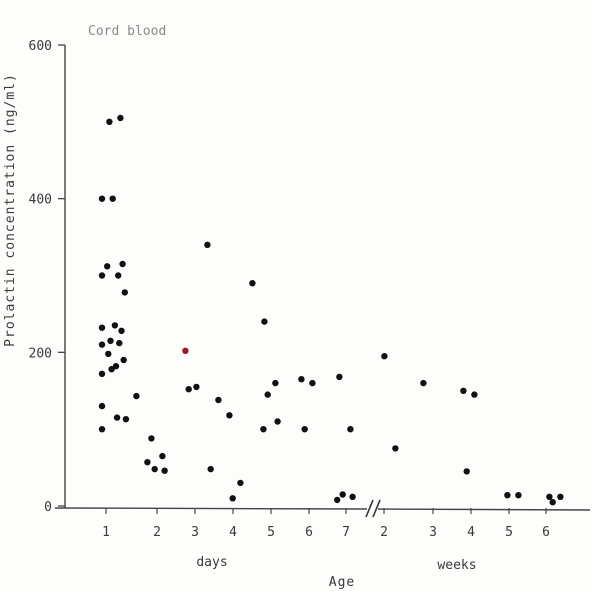  Describe the element at coordinates (484, 509) in the screenshot. I see `x-axis-line-weeks` at that location.